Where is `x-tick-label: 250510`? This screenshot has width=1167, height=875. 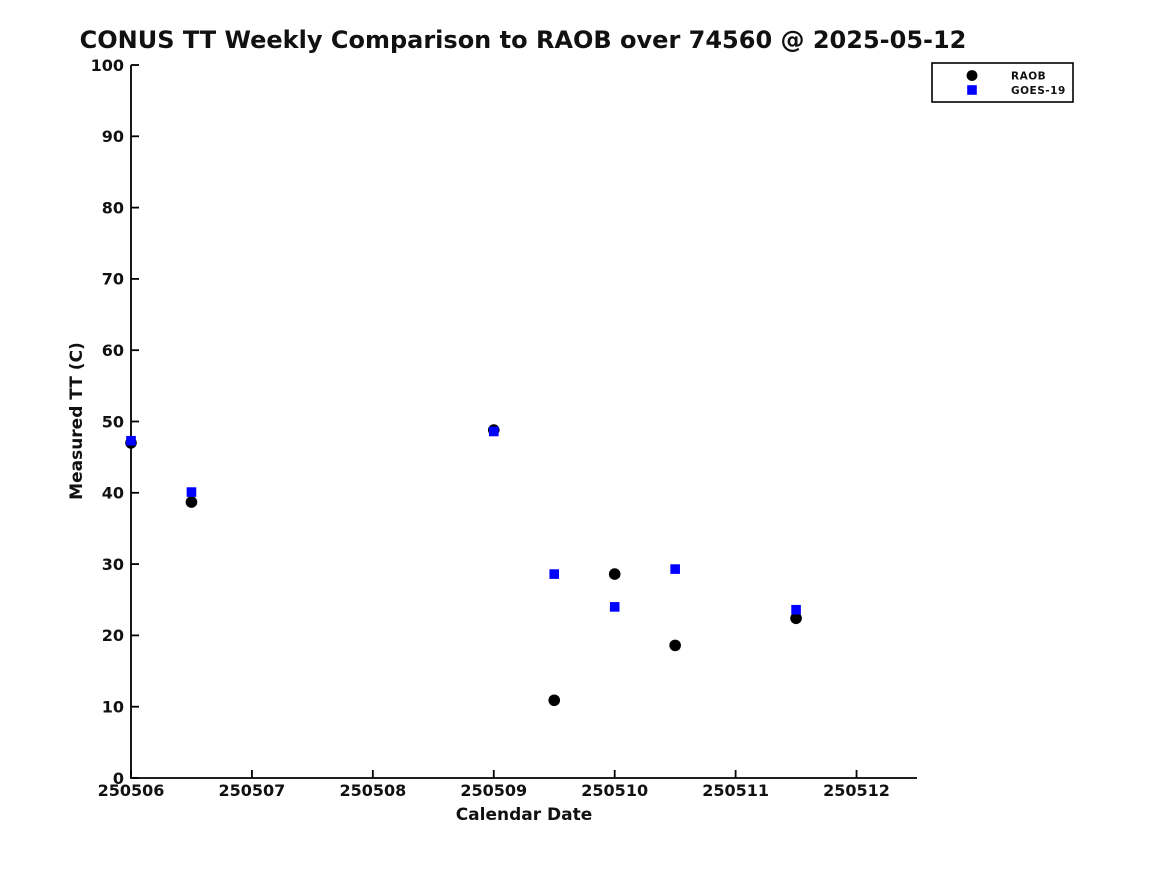
x-tick-label: 250510 is located at coordinates (614, 790).